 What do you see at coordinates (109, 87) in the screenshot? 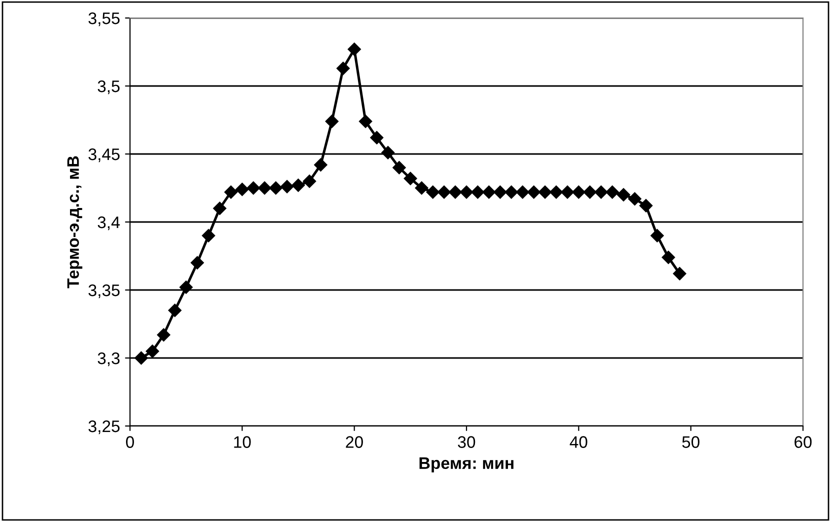
I see `y-tick-label: 3,5` at bounding box center [109, 87].